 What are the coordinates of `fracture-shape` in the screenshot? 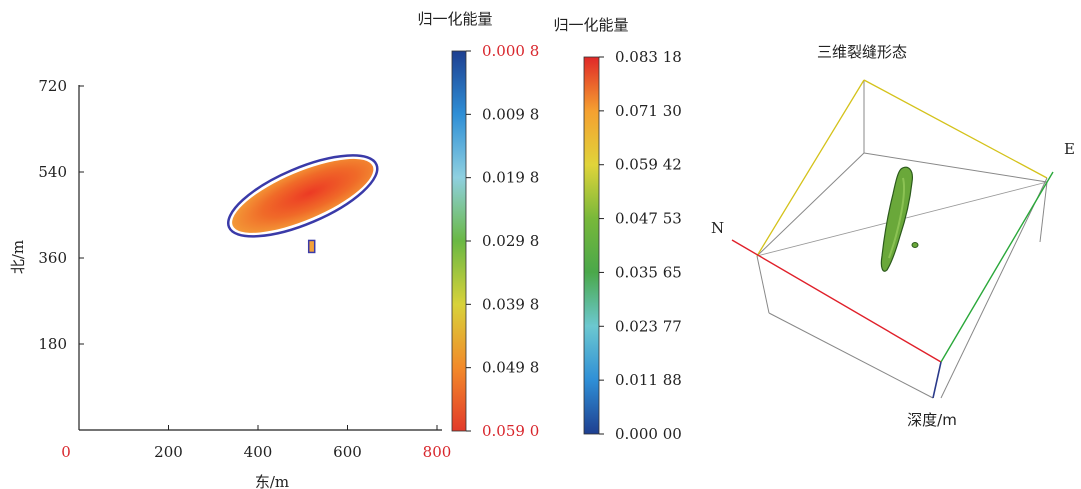 It's located at (896, 219).